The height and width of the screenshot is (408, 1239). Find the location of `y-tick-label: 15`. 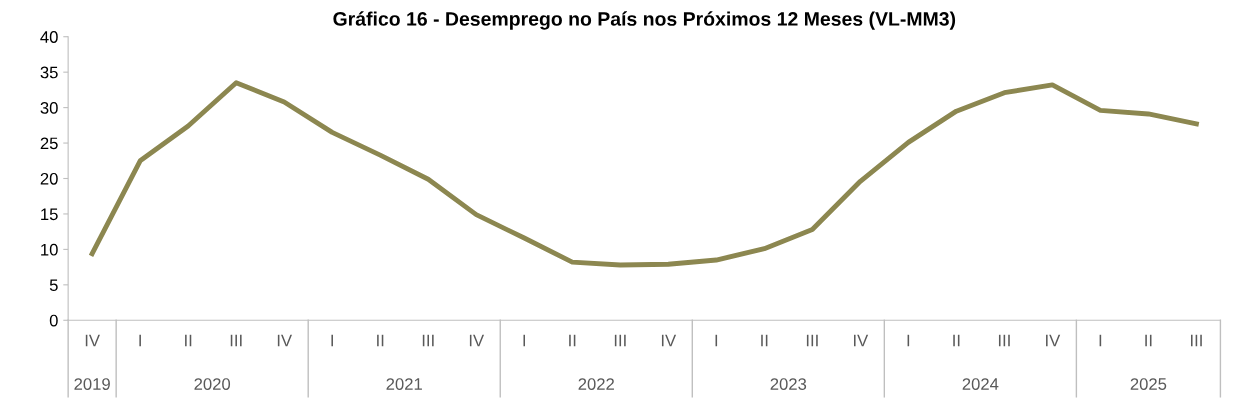

y-tick-label: 15 is located at coordinates (49, 214).